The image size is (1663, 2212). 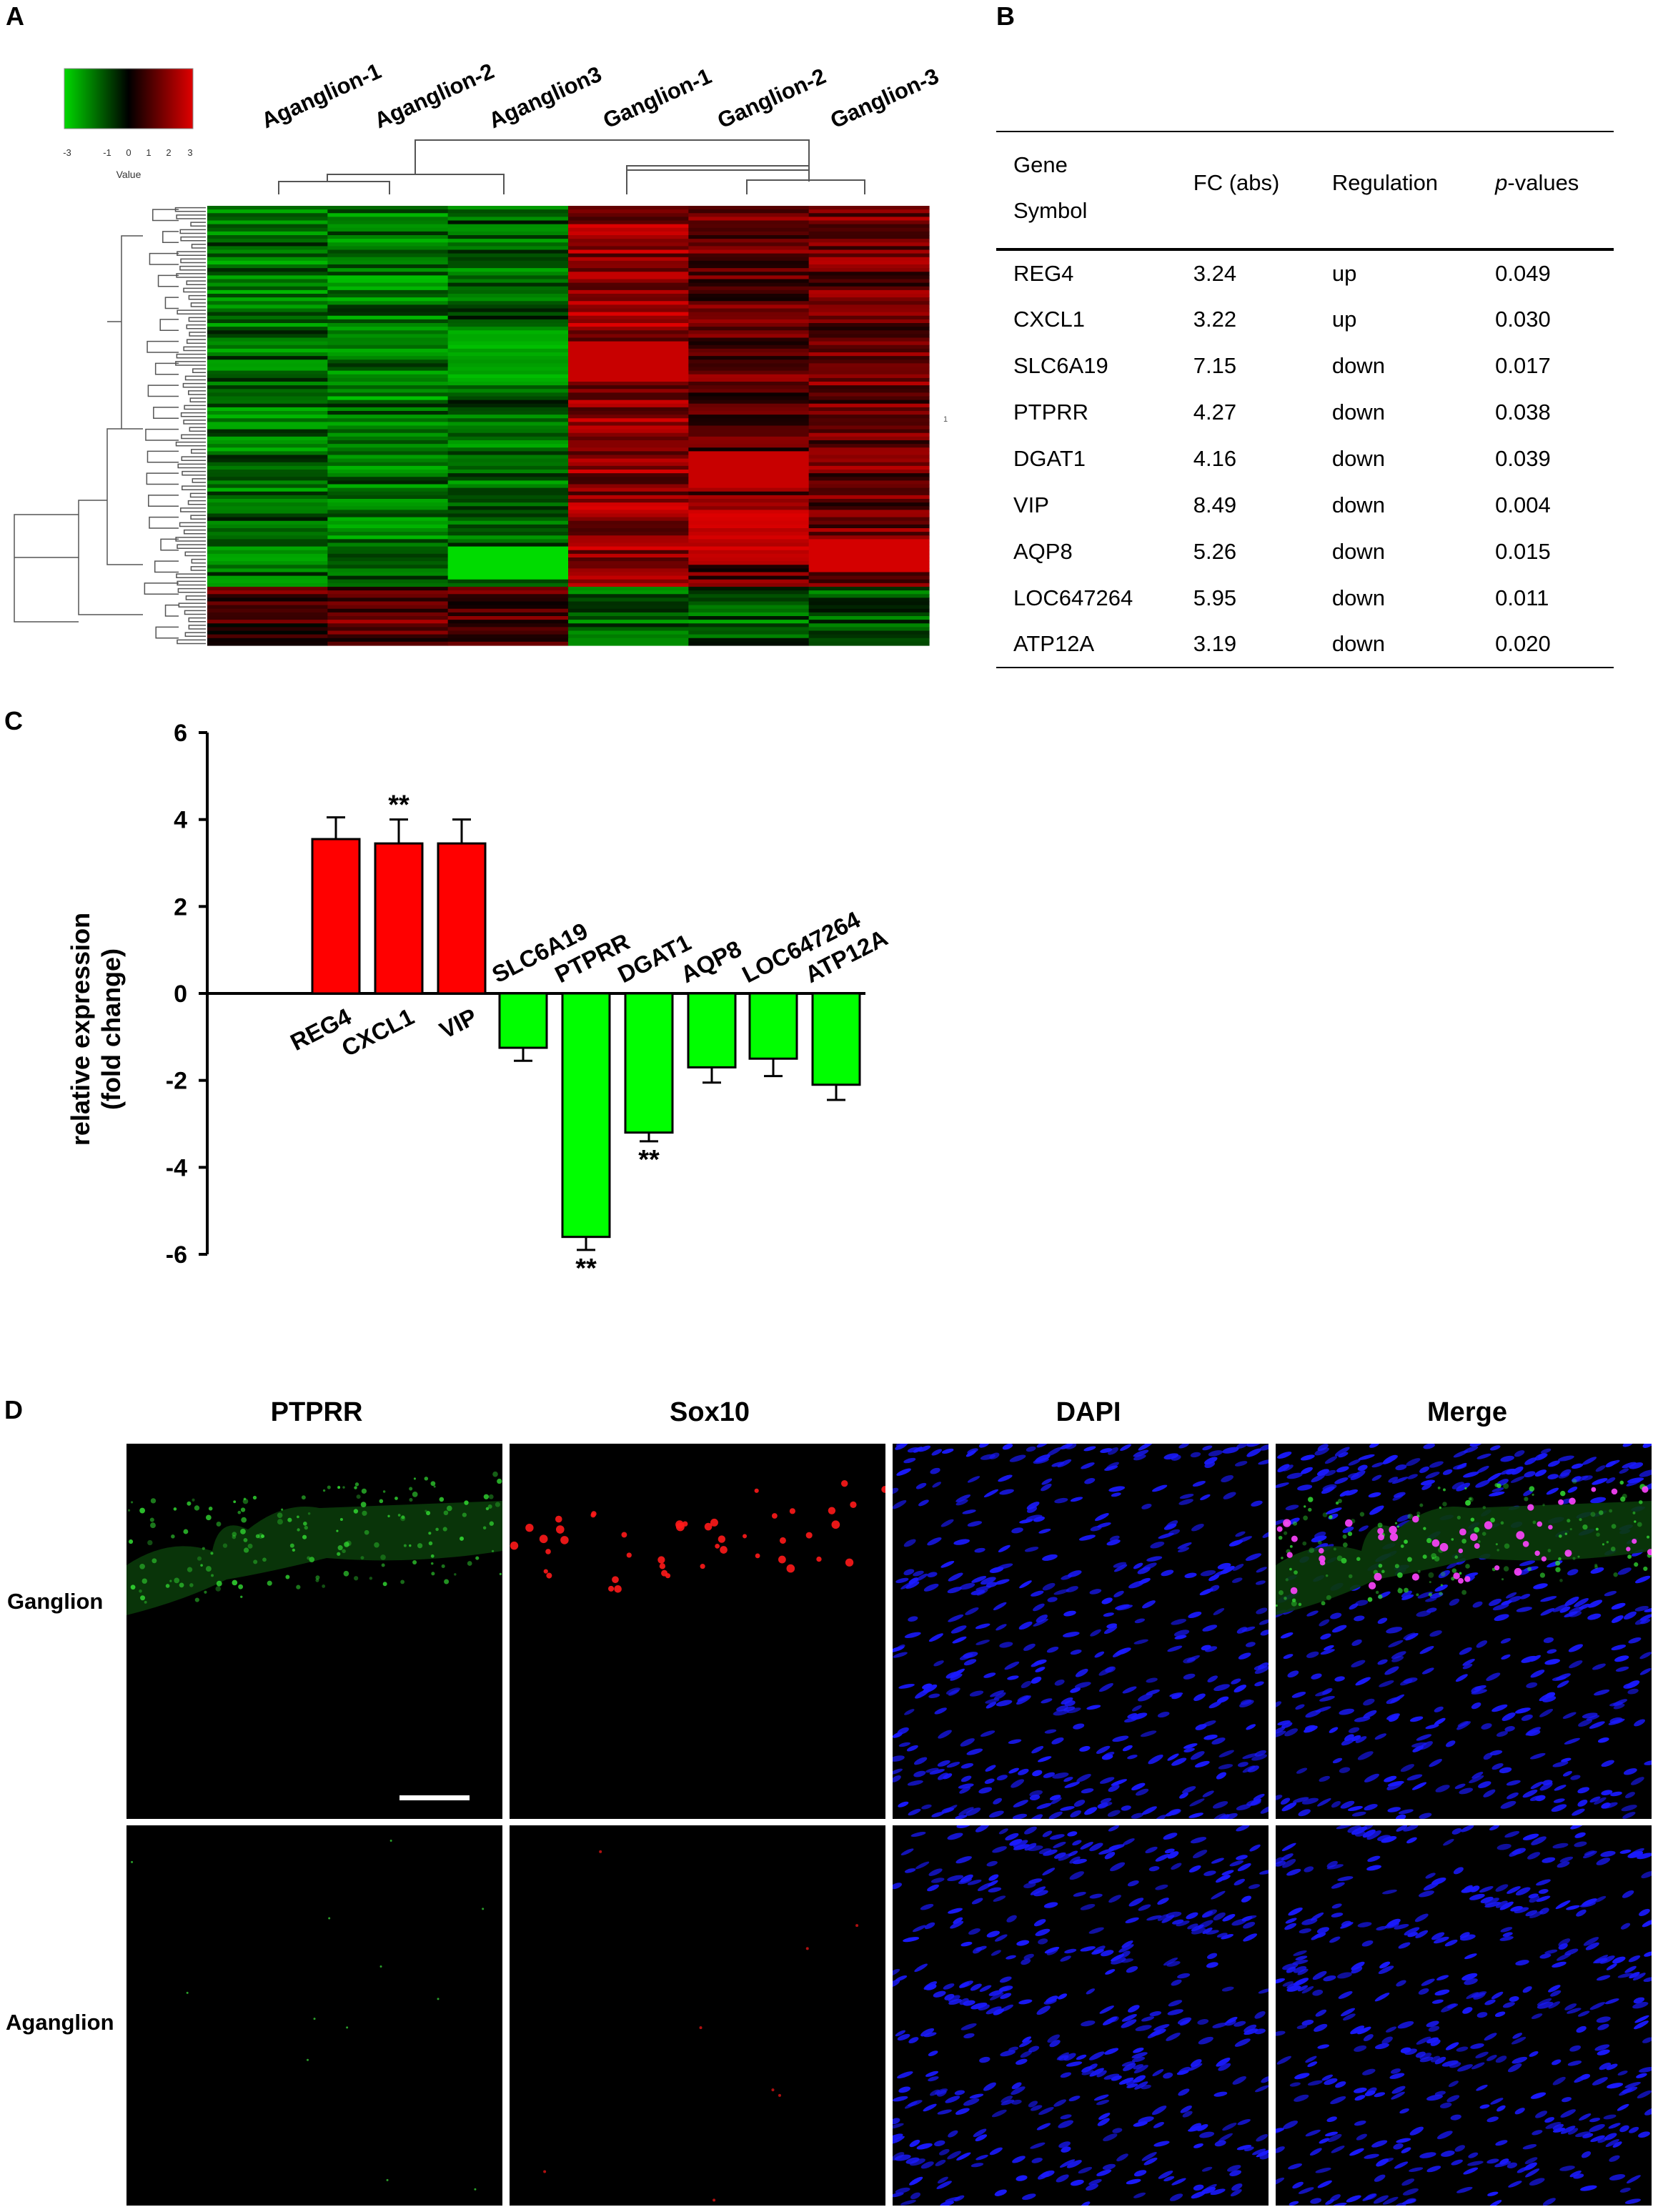 I want to click on bar-dgat1, so click(x=649, y=1063).